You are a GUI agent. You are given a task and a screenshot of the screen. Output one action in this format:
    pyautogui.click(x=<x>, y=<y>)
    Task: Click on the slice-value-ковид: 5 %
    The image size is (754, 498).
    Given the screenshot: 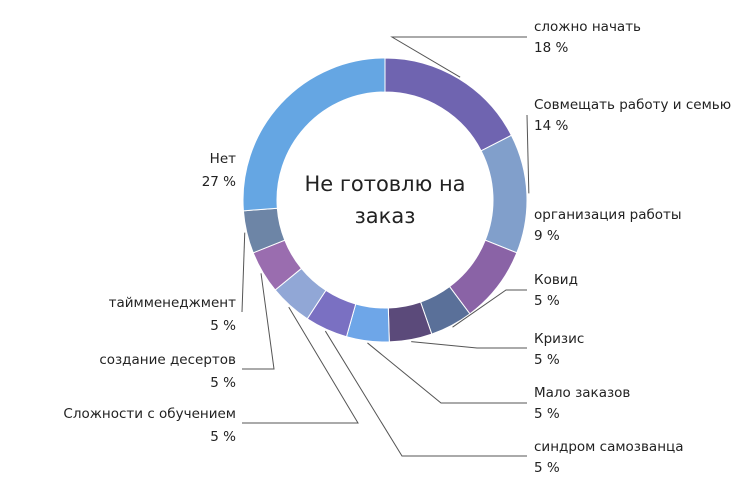 What is the action you would take?
    pyautogui.click(x=547, y=301)
    